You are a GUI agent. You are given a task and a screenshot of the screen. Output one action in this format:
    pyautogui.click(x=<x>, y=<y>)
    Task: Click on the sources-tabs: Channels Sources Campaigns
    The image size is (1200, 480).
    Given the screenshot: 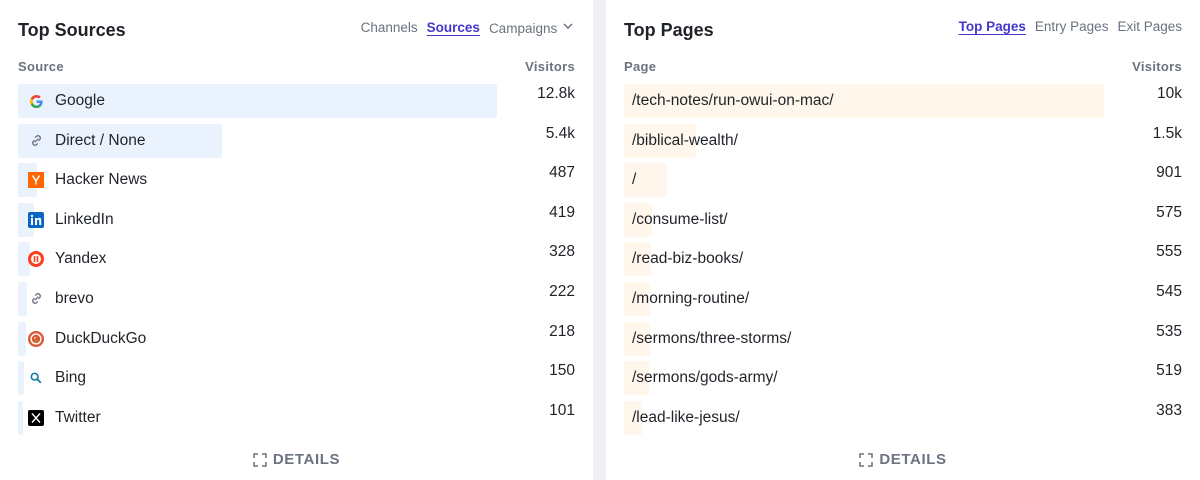 What is the action you would take?
    pyautogui.click(x=468, y=27)
    